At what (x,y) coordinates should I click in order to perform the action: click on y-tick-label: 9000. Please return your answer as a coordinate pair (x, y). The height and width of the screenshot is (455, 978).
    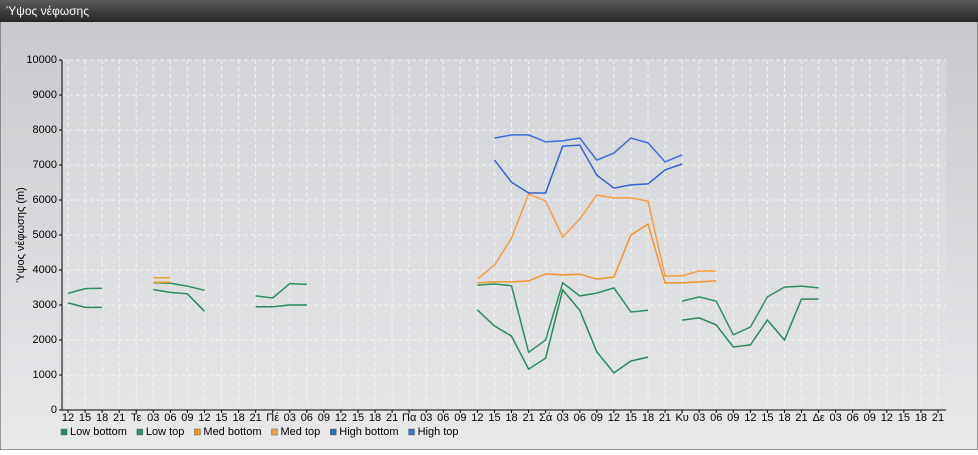
    Looking at the image, I should click on (45, 95).